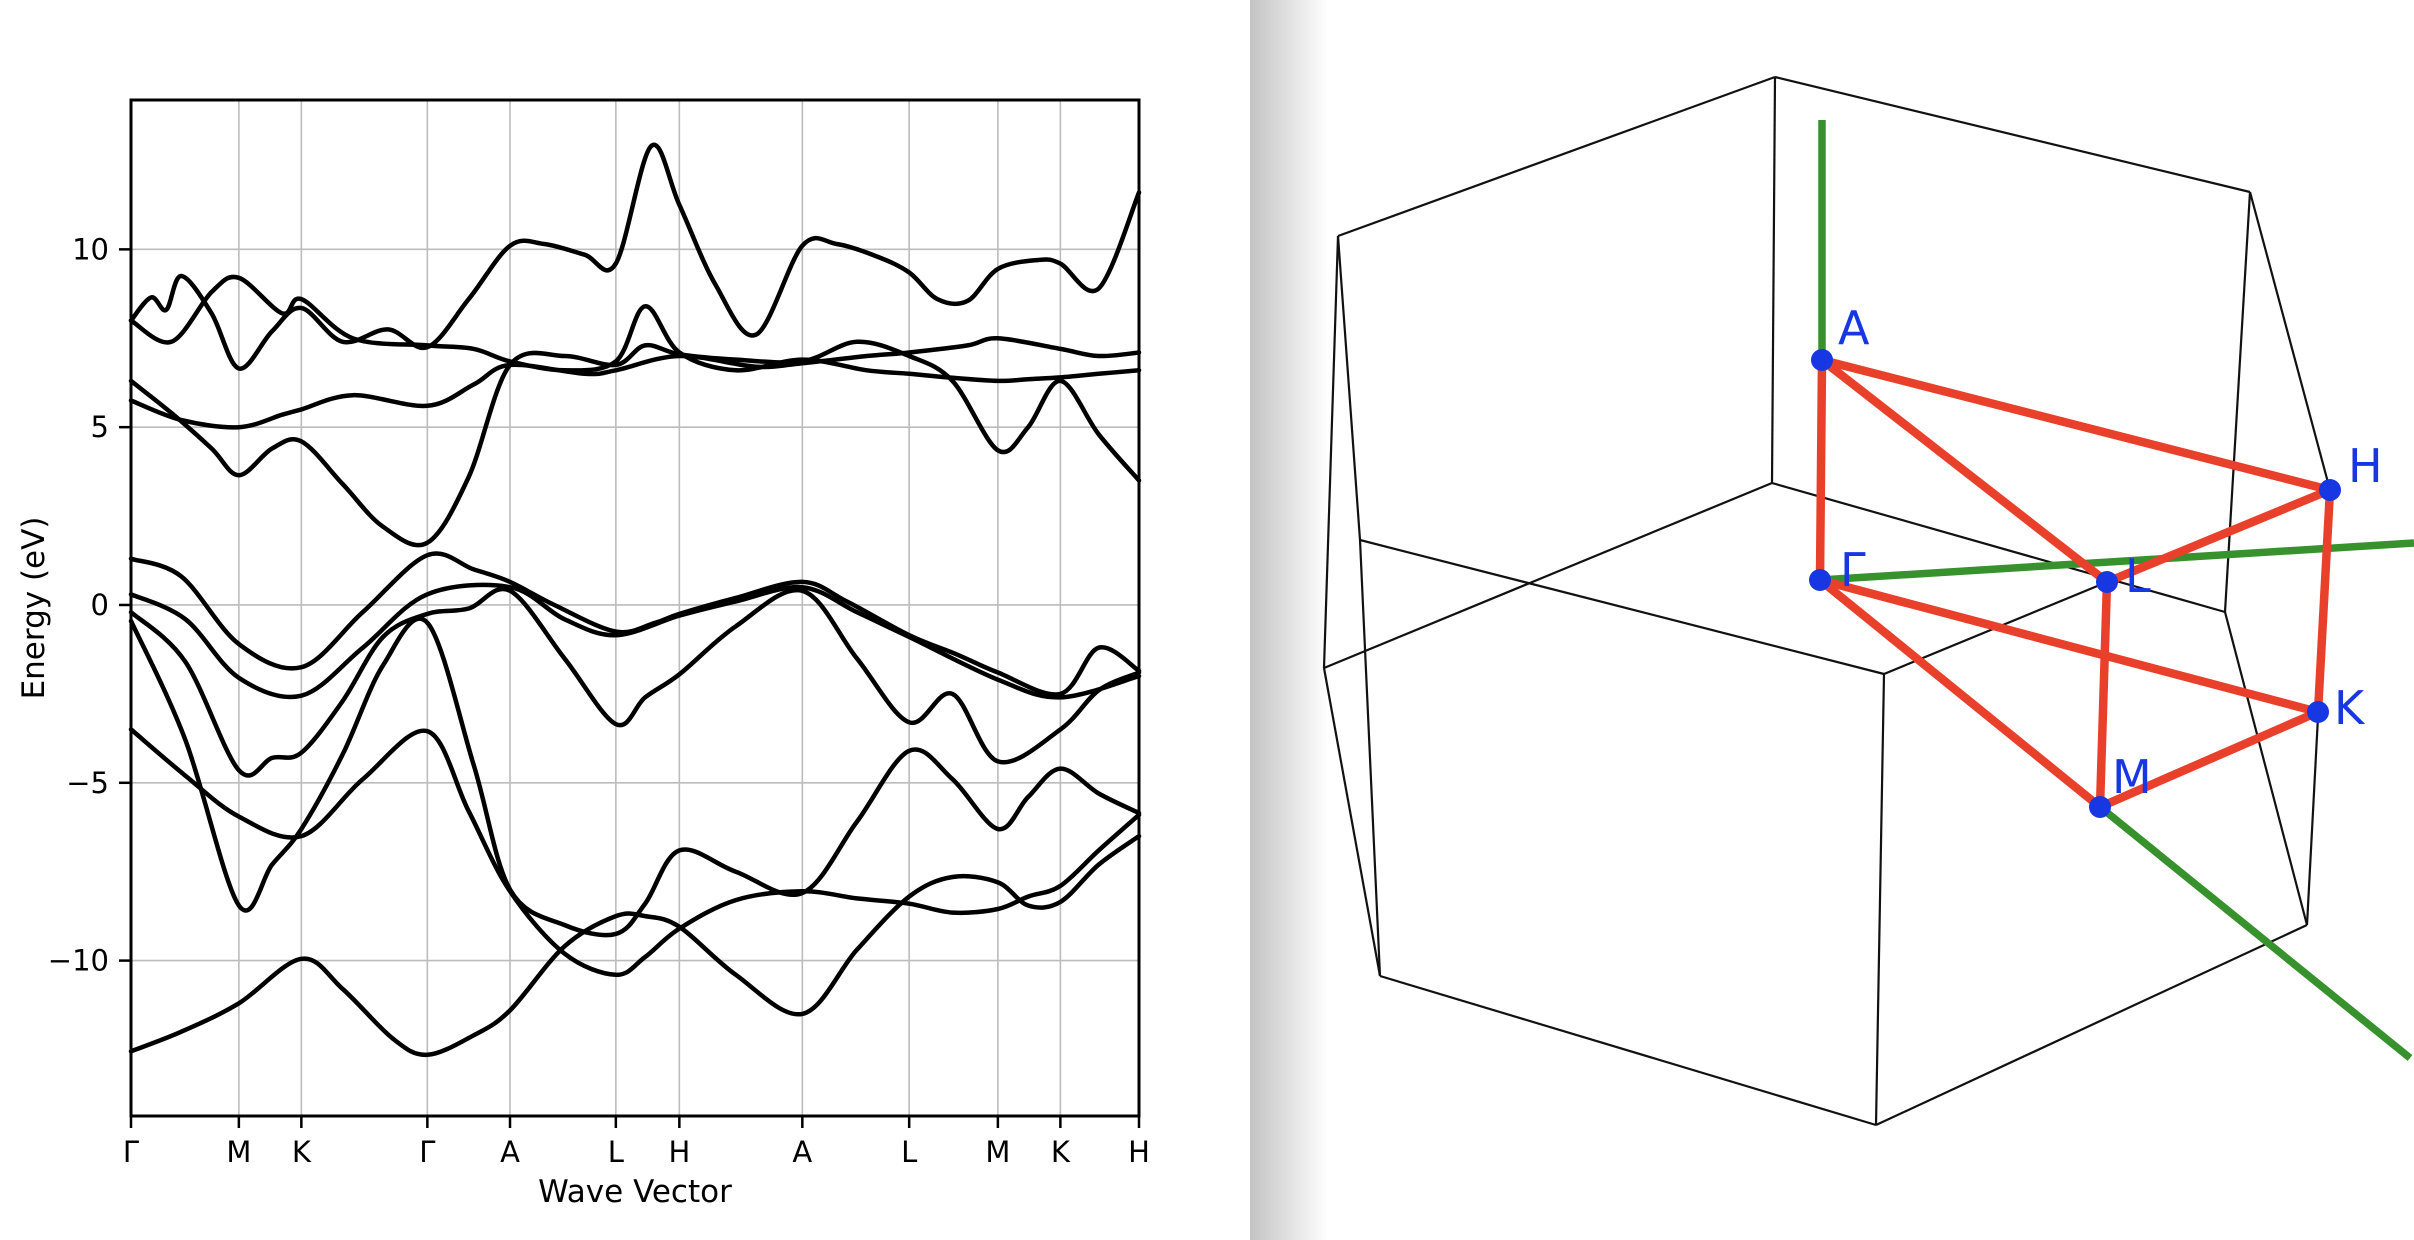  Describe the element at coordinates (1964, 471) in the screenshot. I see `k-path-segment-A-L` at that location.